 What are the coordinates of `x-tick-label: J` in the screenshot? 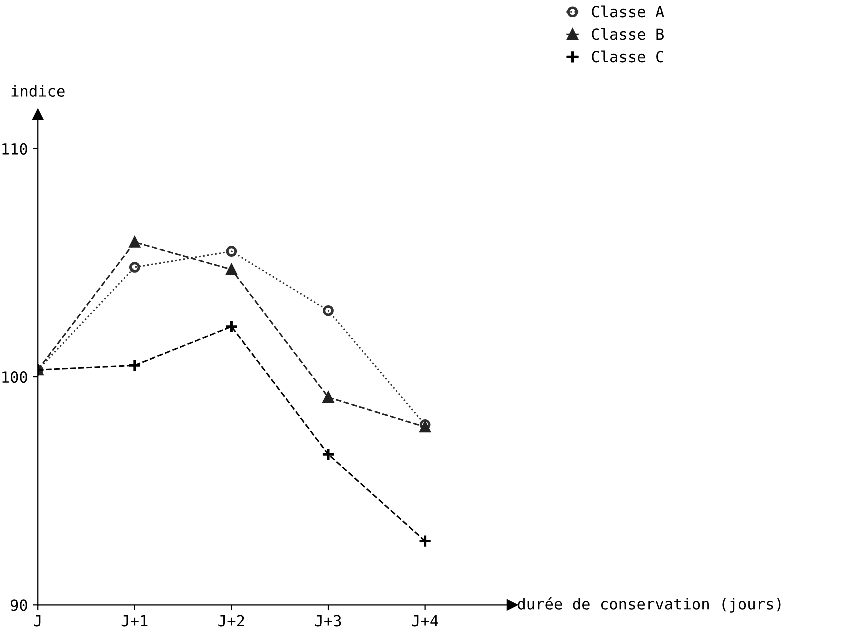 It's located at (37, 621).